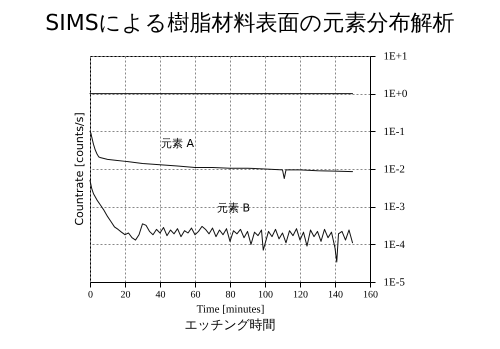 This screenshot has width=500, height=349. What do you see at coordinates (395, 207) in the screenshot?
I see `y-tick-label: 1E-3` at bounding box center [395, 207].